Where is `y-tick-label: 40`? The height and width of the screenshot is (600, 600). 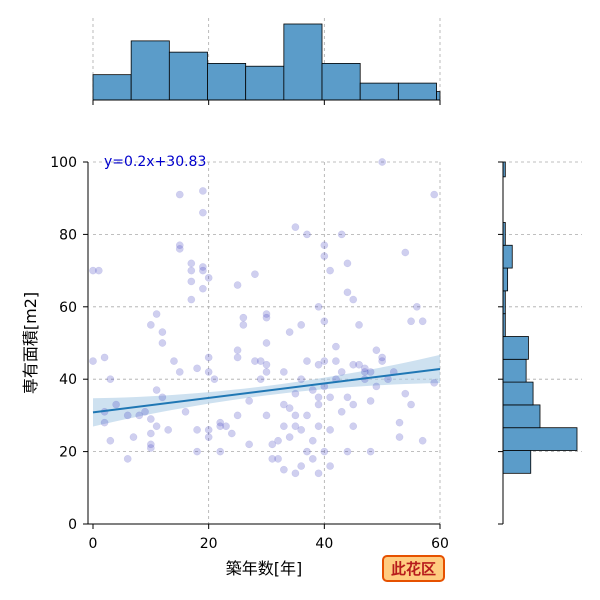 y-tick-label: 40 is located at coordinates (68, 380).